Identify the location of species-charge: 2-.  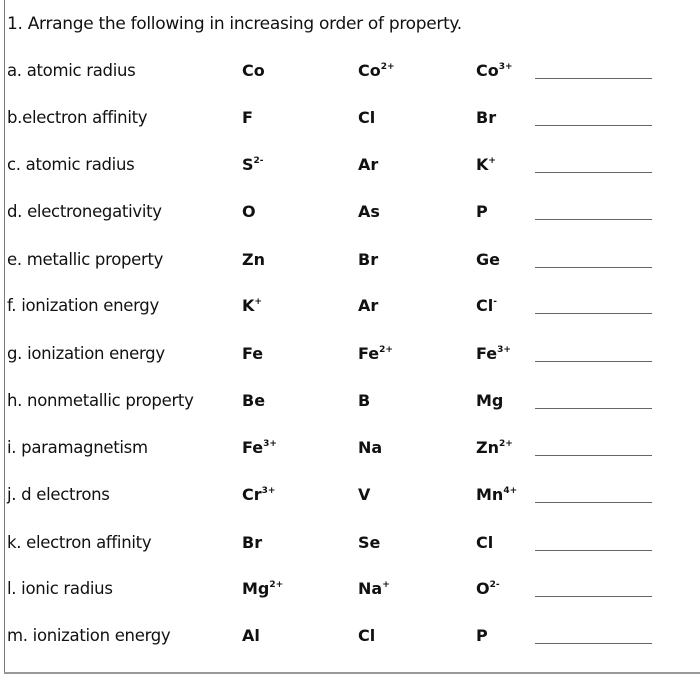
(258, 161).